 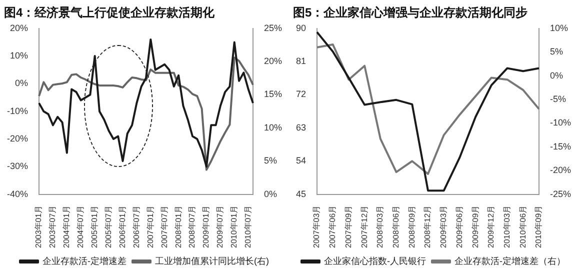 I want to click on y2-tick-label: -20%, so click(x=561, y=170).